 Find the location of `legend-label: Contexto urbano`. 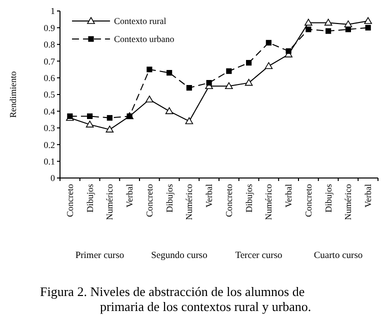

legend-label: Contexto urbano is located at coordinates (144, 39).